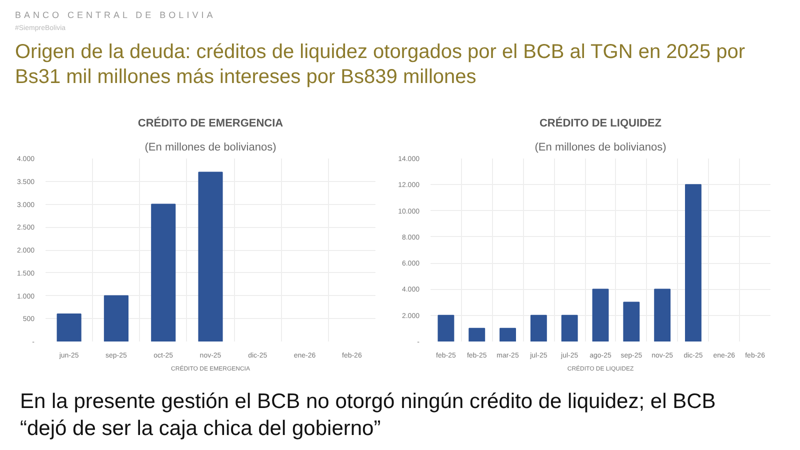  What do you see at coordinates (116, 15) in the screenshot?
I see `text: BANCO CENTRAL DE BOLIVIA` at bounding box center [116, 15].